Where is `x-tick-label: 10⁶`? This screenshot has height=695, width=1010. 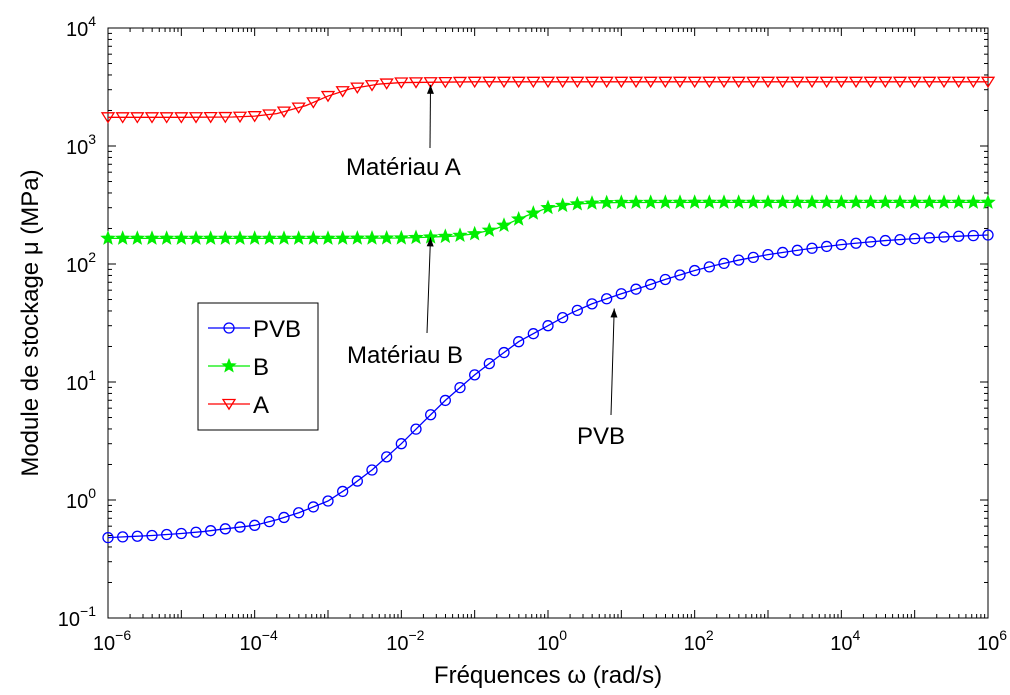 x-tick-label: 10⁶ is located at coordinates (992, 641).